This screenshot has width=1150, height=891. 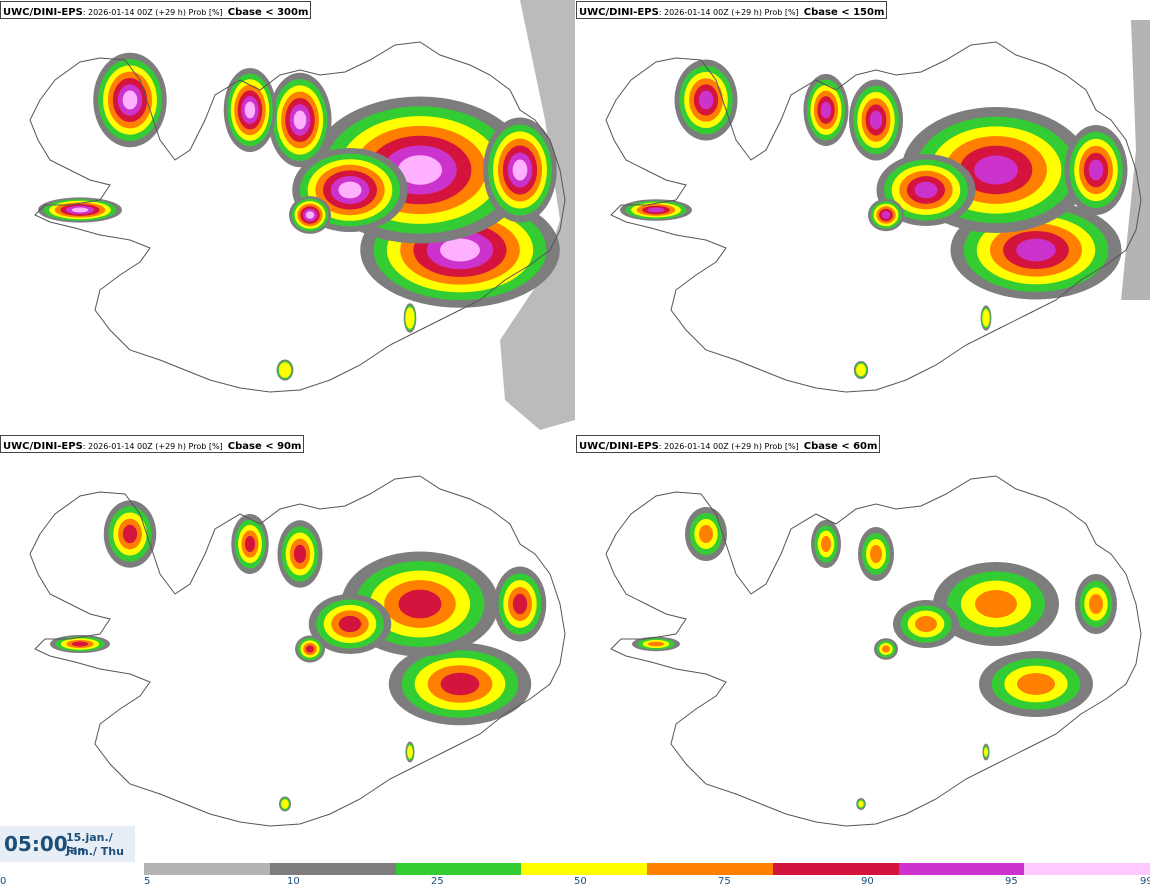 What do you see at coordinates (36, 844) in the screenshot?
I see `valid-time: 05:00` at bounding box center [36, 844].